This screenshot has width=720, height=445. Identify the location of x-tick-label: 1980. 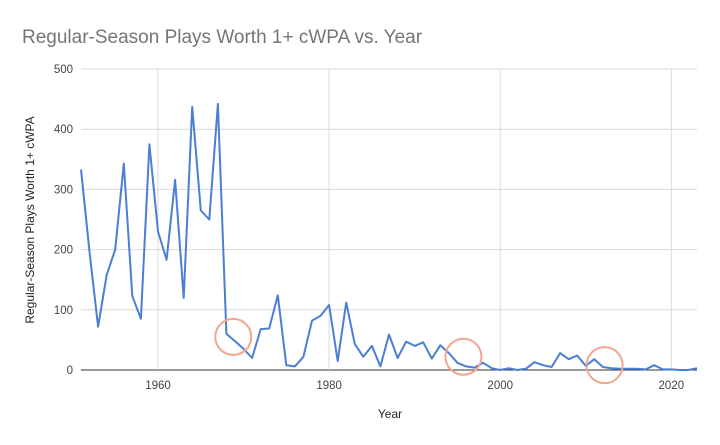
(329, 386).